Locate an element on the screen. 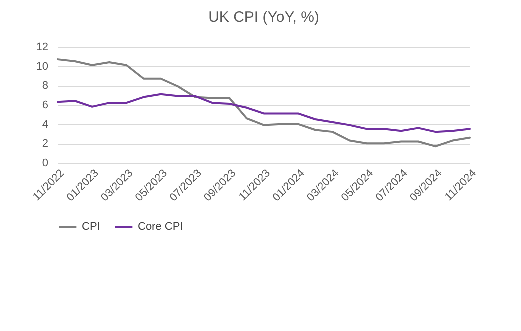 The image size is (521, 331). chart-title: UK CPI (YoY, %) is located at coordinates (264, 17).